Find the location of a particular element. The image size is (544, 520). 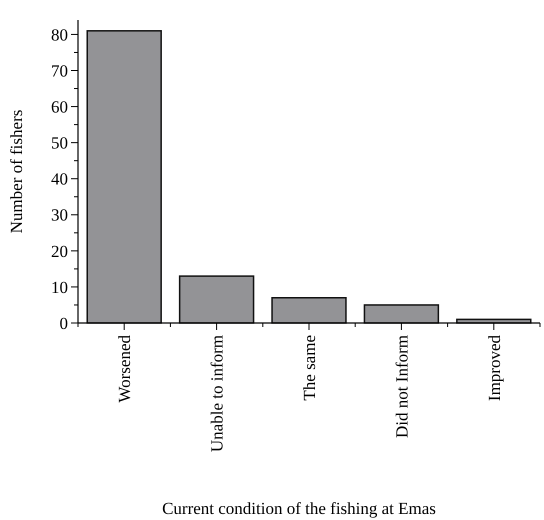

x-tick-label: Did not Inform is located at coordinates (402, 386).